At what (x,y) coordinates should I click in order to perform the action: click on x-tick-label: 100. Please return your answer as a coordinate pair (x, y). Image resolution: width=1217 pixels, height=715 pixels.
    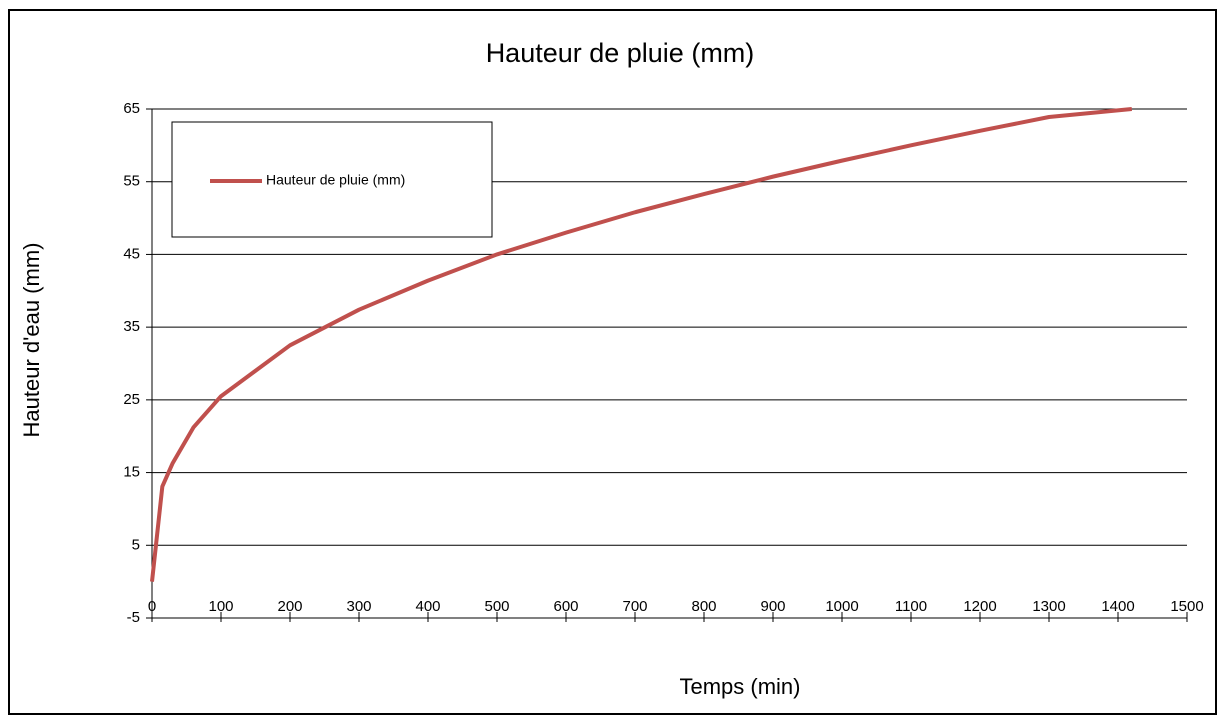
    Looking at the image, I should click on (220, 606).